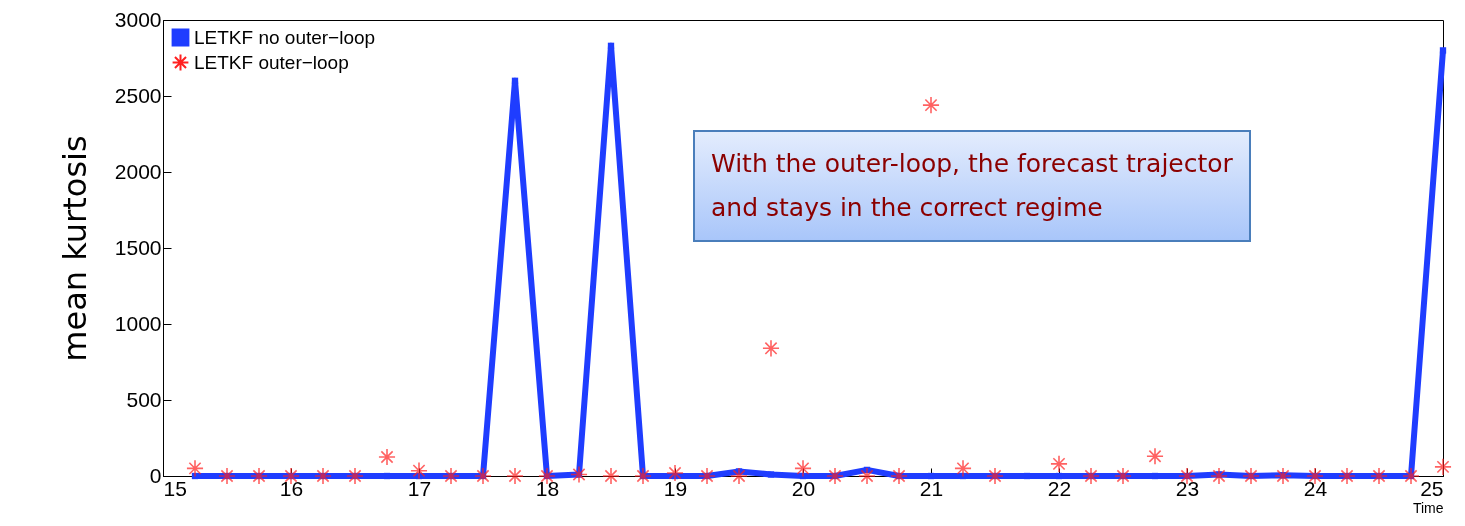 The image size is (1465, 526). Describe the element at coordinates (931, 488) in the screenshot. I see `x-tick-label: 21` at that location.